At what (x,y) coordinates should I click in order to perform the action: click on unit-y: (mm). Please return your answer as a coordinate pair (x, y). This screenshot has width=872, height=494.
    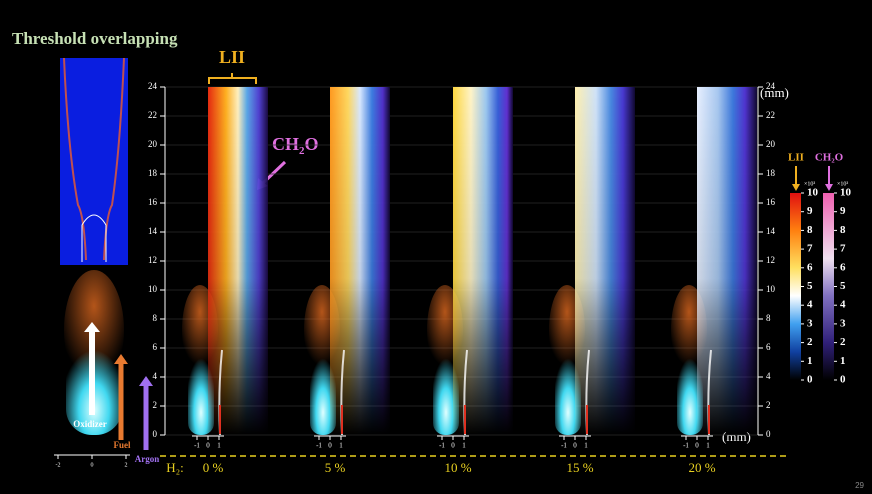
    Looking at the image, I should click on (774, 92).